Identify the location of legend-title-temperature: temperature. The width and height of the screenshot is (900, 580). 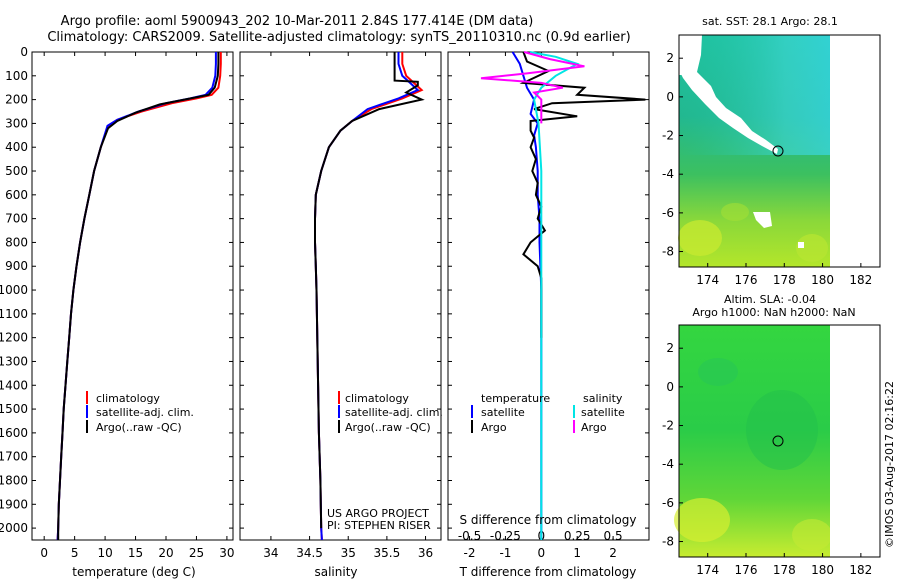
(515, 398).